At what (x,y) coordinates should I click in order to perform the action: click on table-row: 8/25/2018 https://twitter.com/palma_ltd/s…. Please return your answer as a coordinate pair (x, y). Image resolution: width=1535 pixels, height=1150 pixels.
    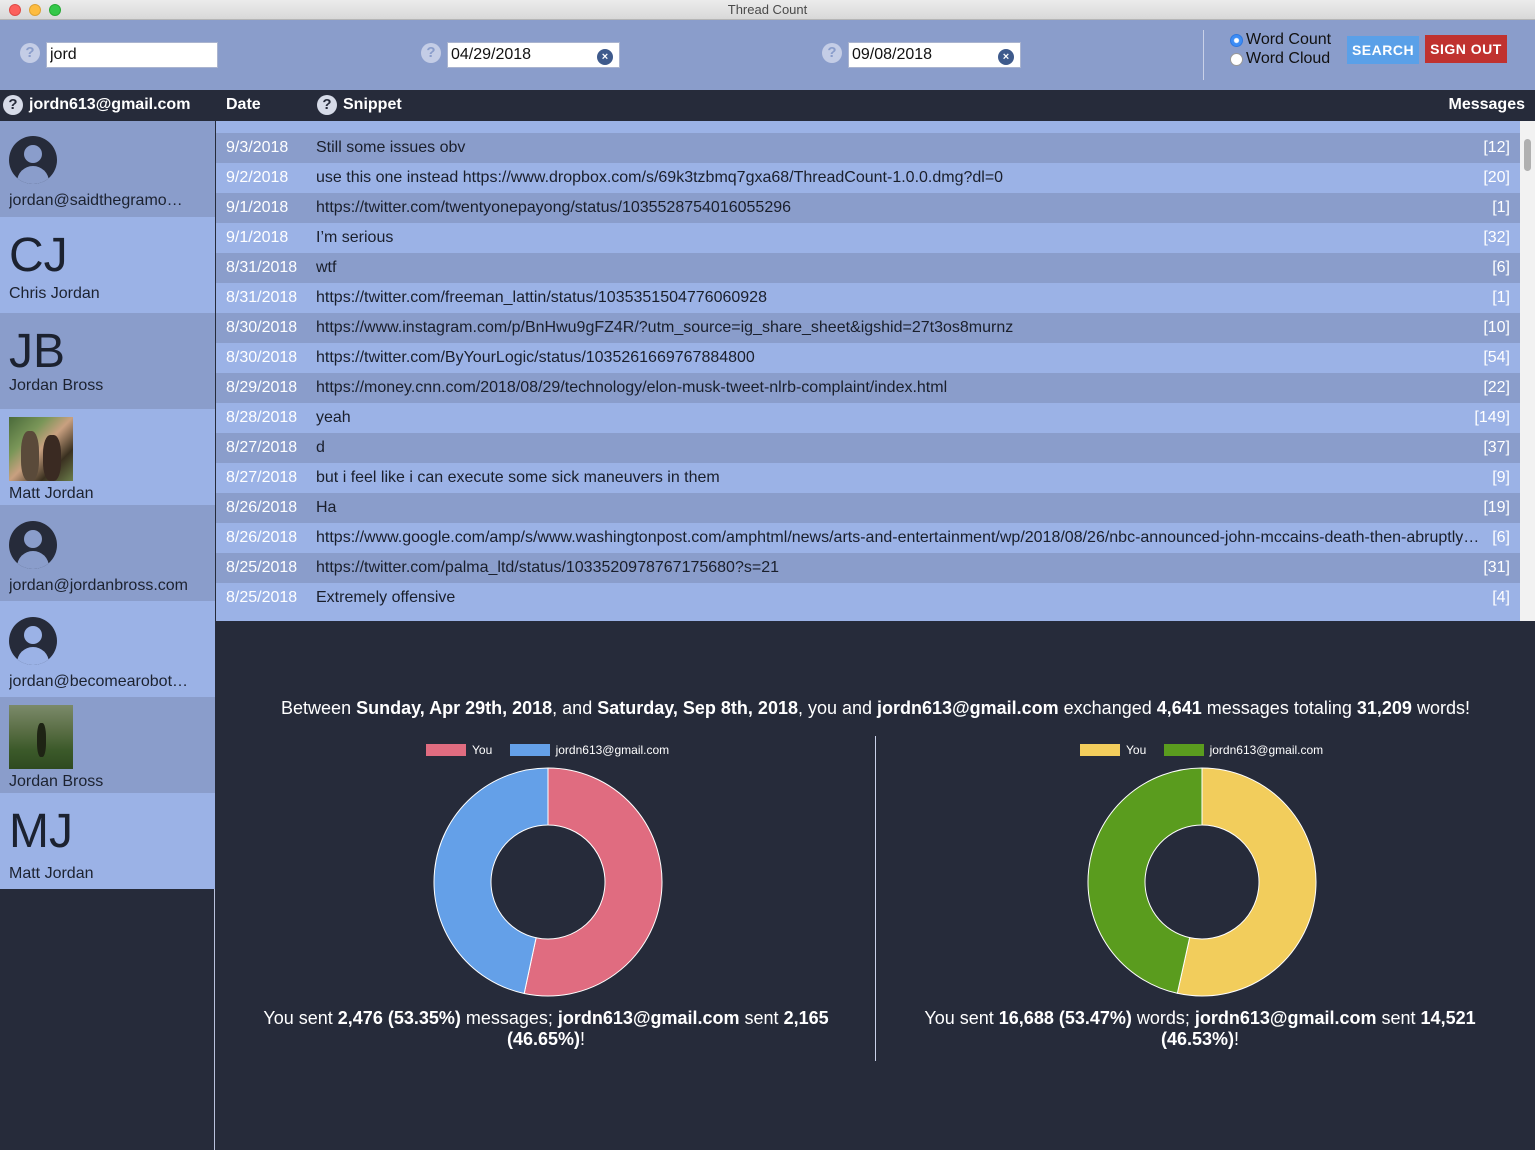
    Looking at the image, I should click on (868, 568).